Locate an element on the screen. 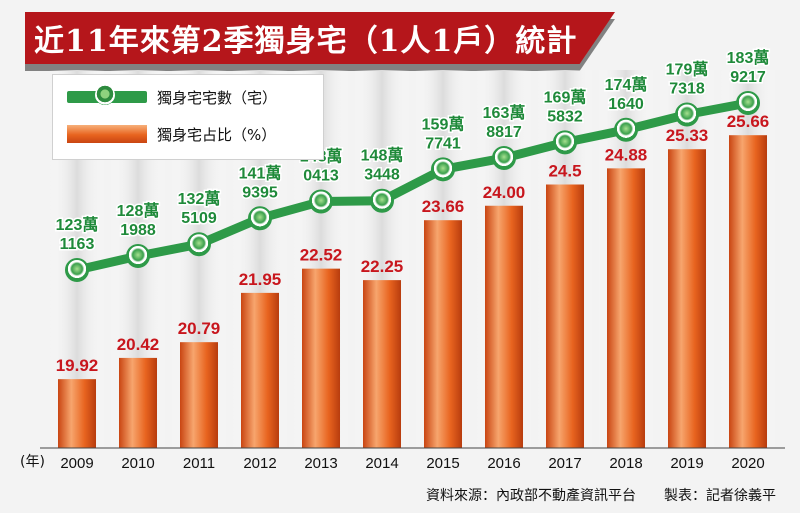 The width and height of the screenshot is (800, 513). line-point-2010 is located at coordinates (138, 256).